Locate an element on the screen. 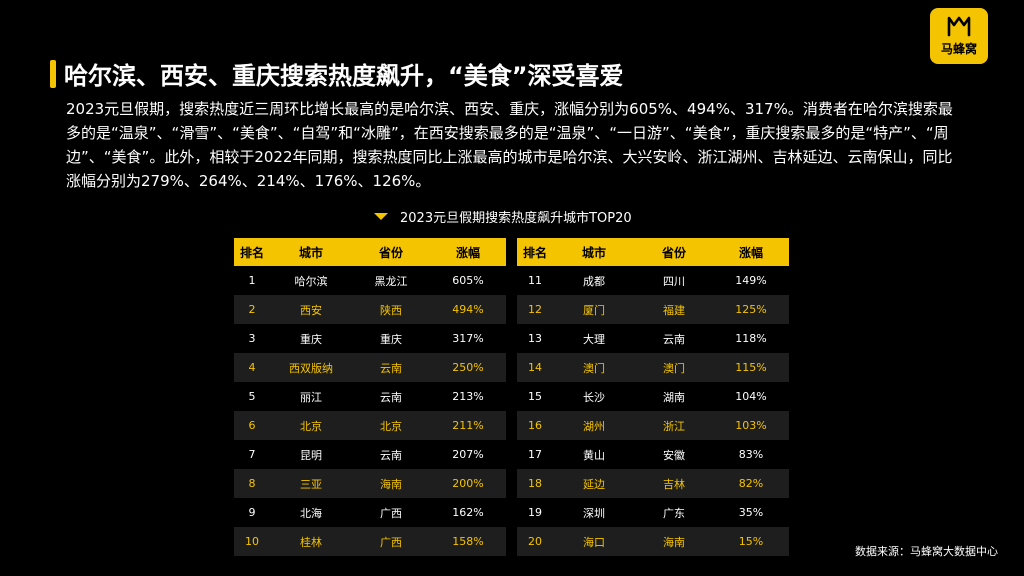 The image size is (1024, 576). cell-growth: 104% is located at coordinates (751, 396).